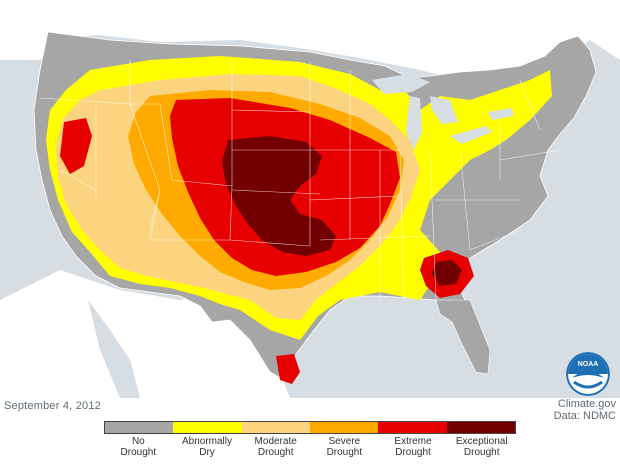  Describe the element at coordinates (414, 123) in the screenshot. I see `lake-michigan` at that location.